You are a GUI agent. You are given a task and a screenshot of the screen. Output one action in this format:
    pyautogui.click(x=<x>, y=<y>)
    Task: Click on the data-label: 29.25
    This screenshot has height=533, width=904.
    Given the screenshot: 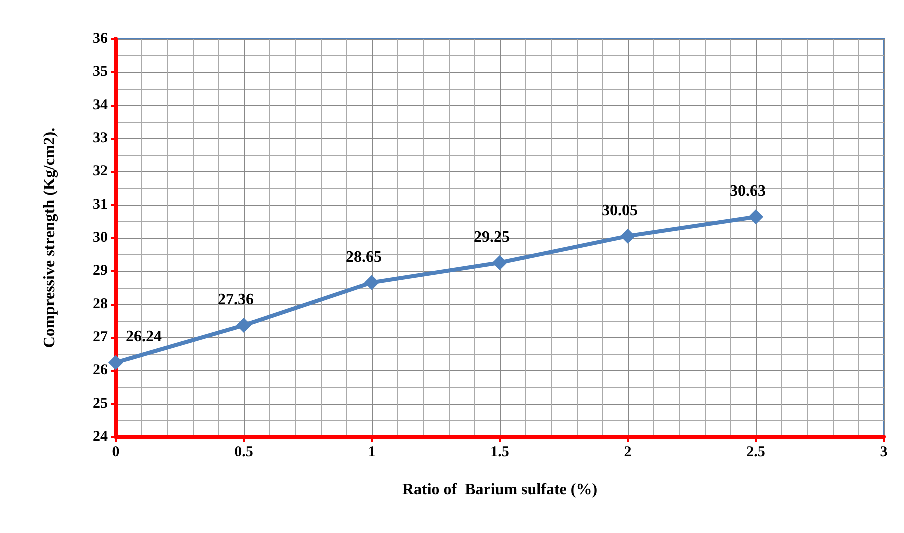 What is the action you would take?
    pyautogui.click(x=492, y=237)
    